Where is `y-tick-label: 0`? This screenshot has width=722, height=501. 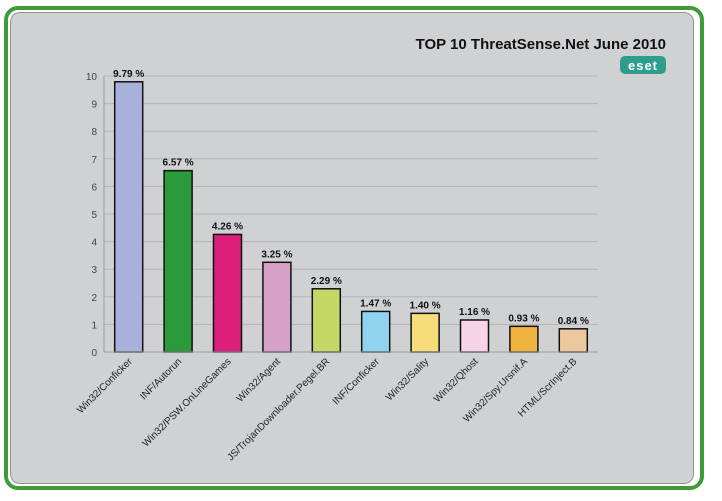
y-tick-label: 0 is located at coordinates (94, 353).